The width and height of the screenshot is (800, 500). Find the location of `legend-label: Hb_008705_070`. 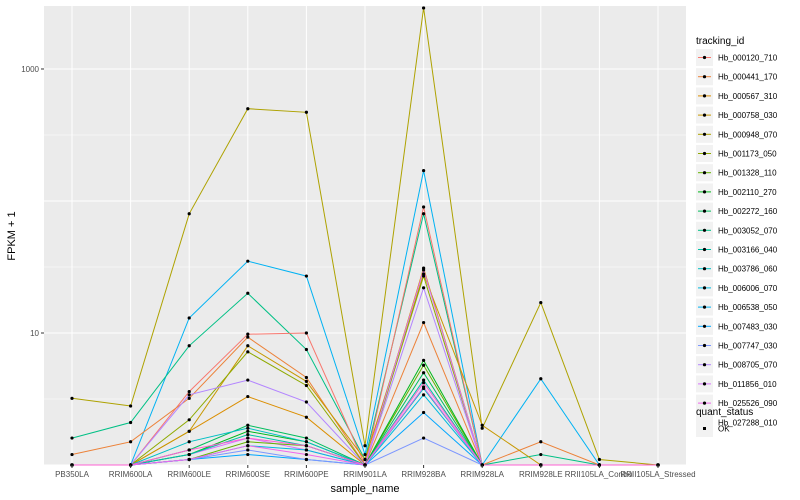

legend-label: Hb_008705_070 is located at coordinates (748, 365).